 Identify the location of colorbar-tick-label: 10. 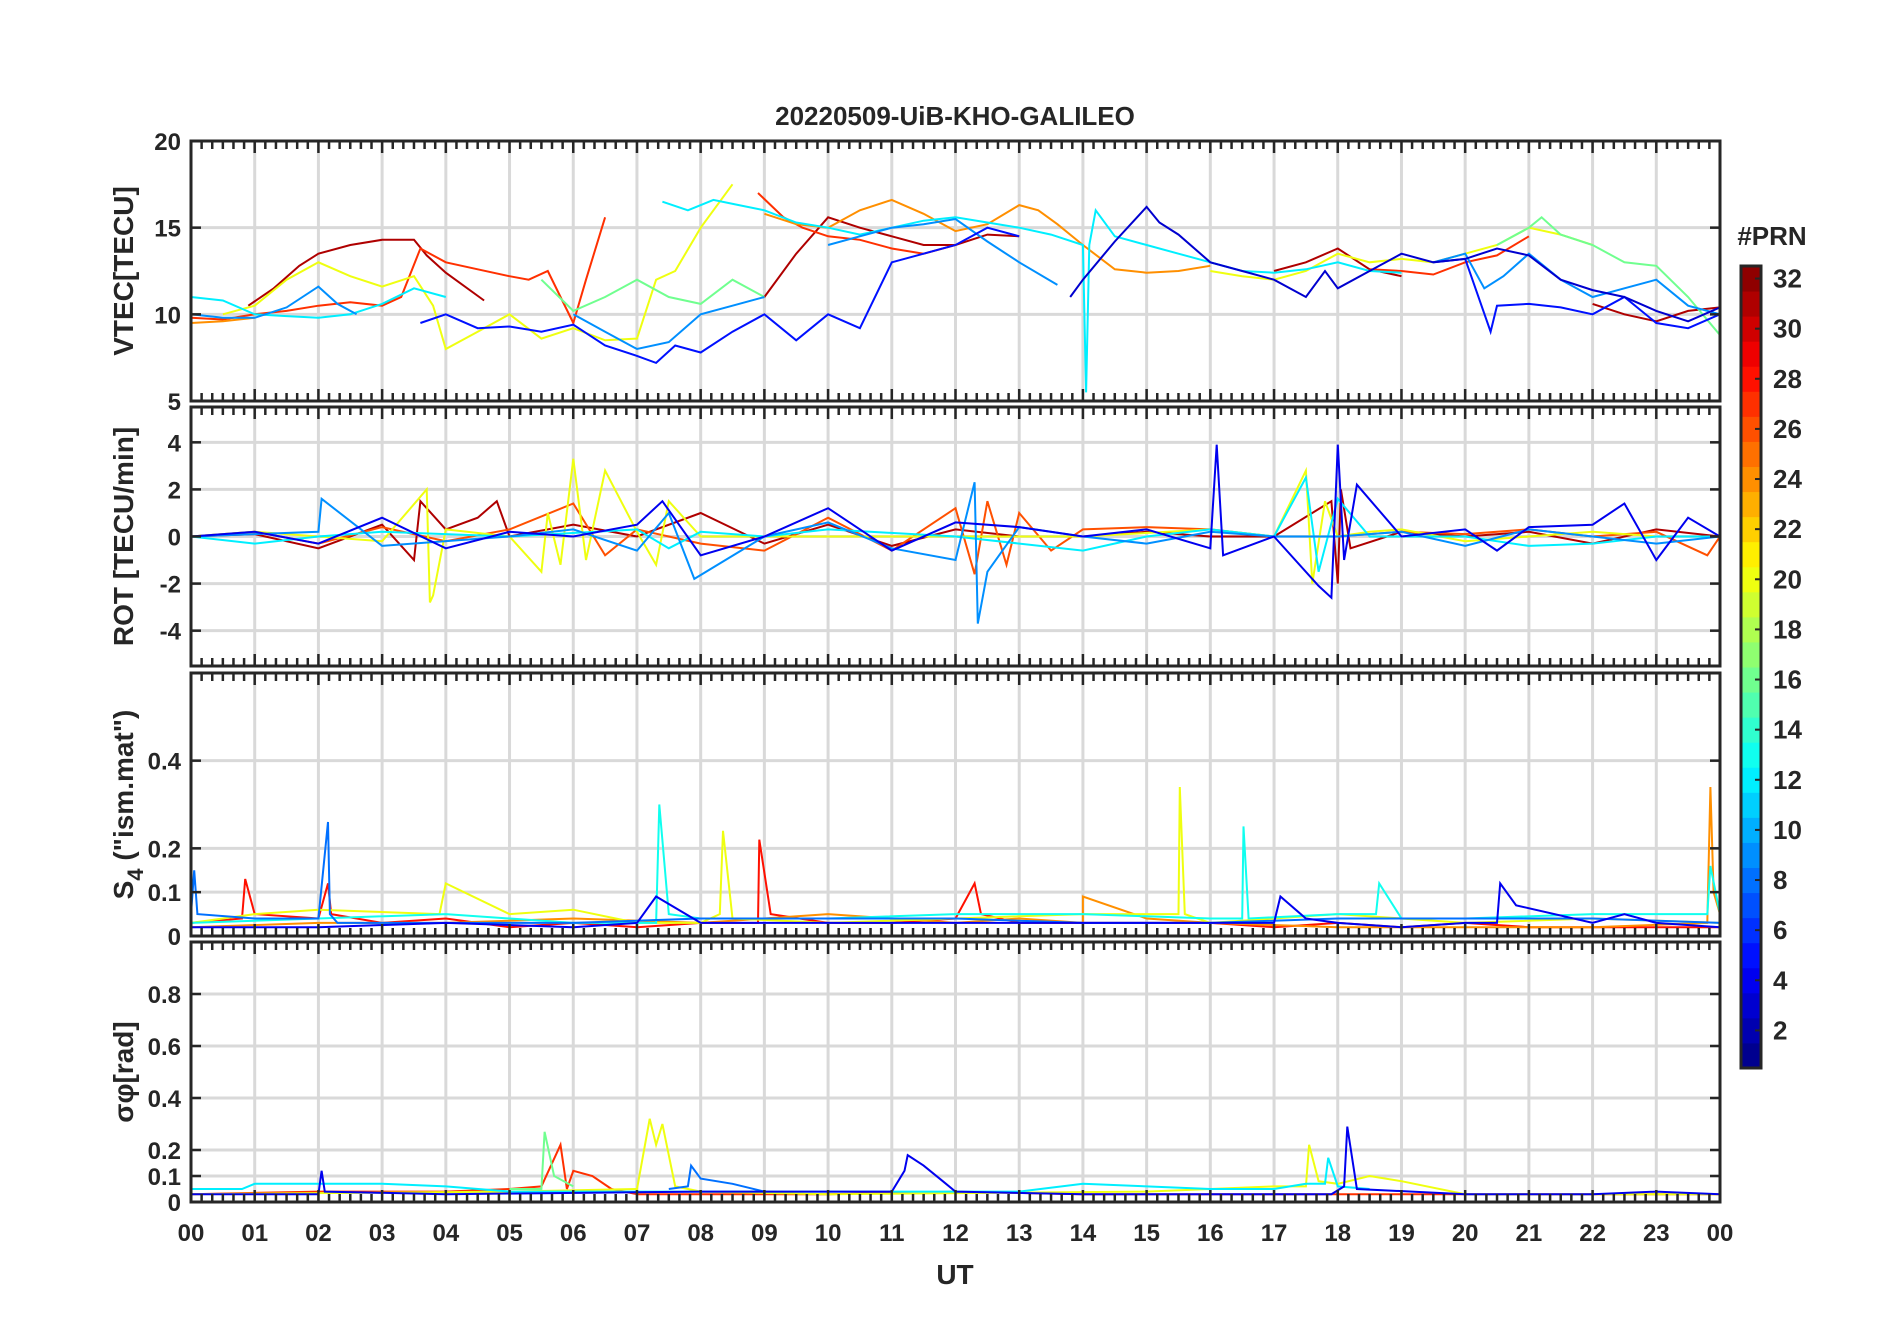
(1787, 830).